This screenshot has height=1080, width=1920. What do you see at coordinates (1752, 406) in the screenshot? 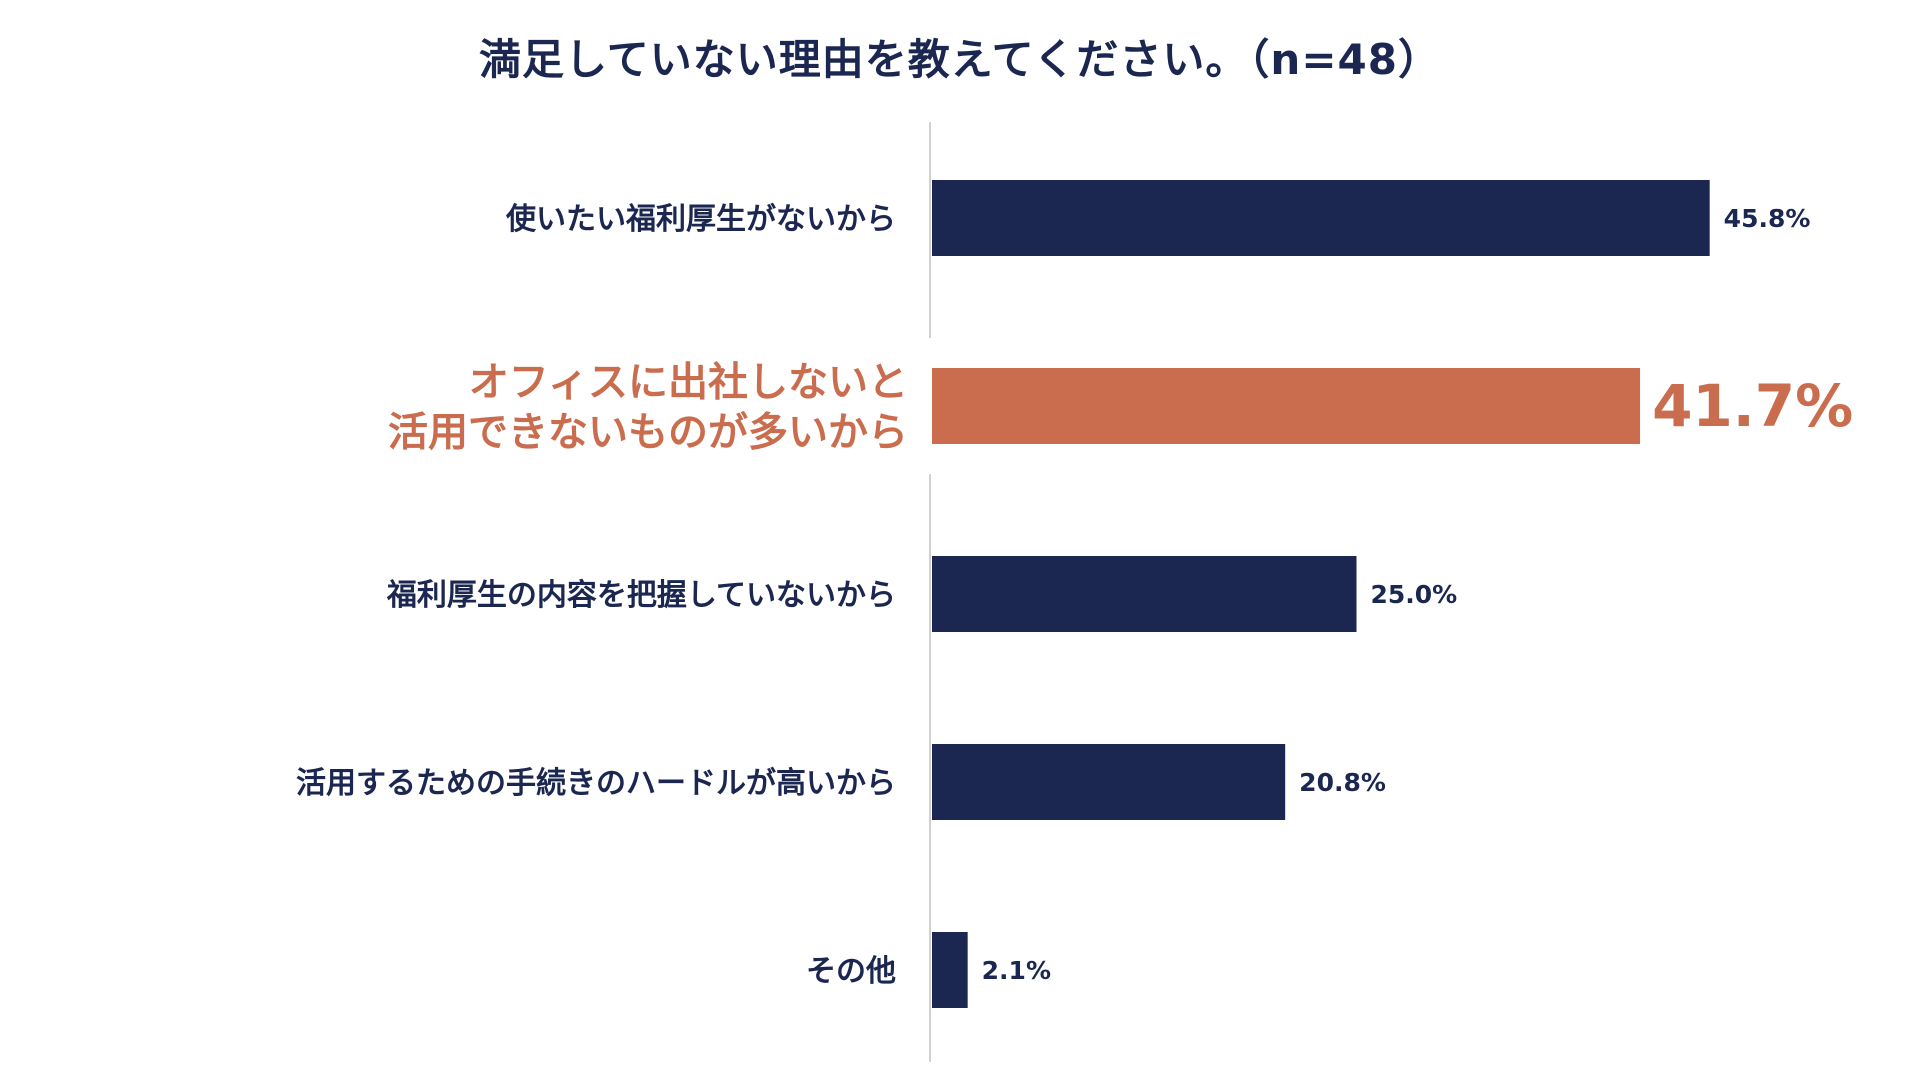
I see `value-label-2: 41.7%` at bounding box center [1752, 406].